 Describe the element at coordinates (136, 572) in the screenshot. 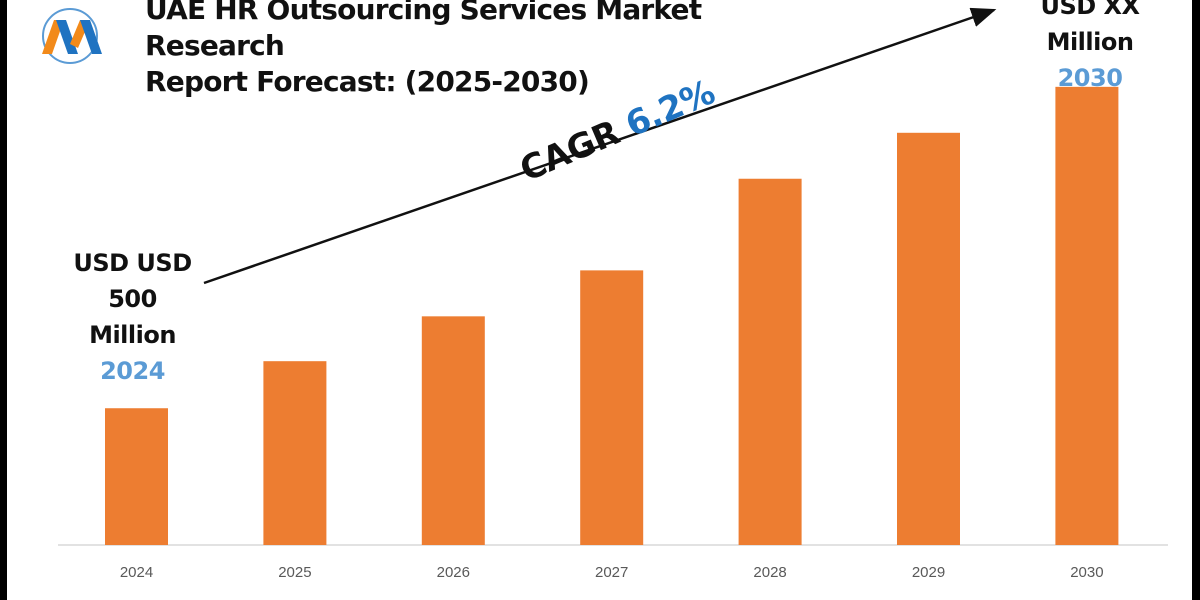

I see `x-tick-label-2024: 2024` at that location.